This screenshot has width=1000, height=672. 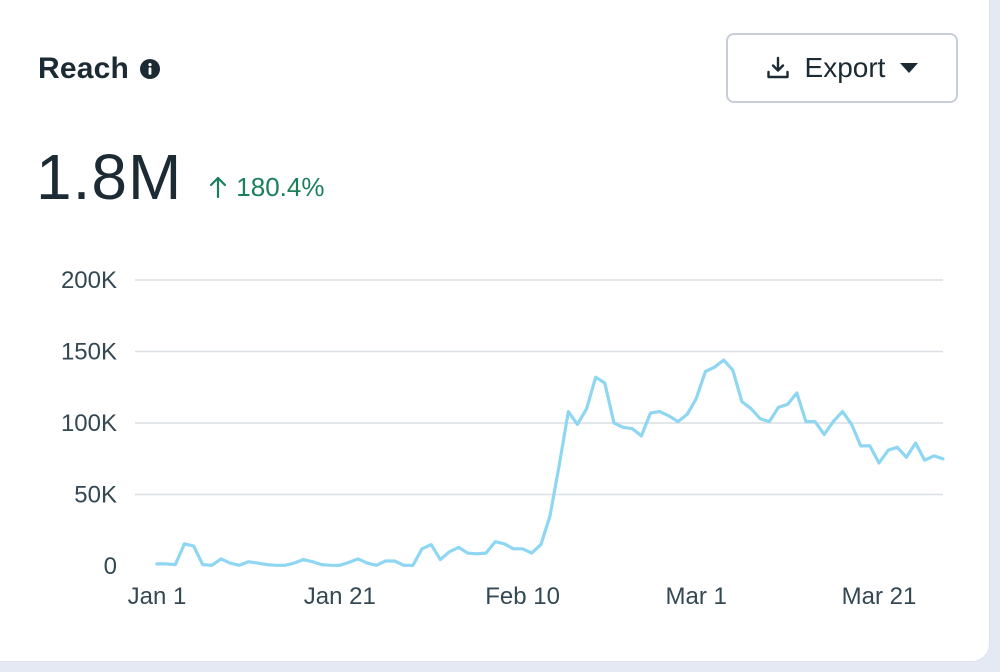 I want to click on y-tick-label: 50K, so click(x=95, y=495).